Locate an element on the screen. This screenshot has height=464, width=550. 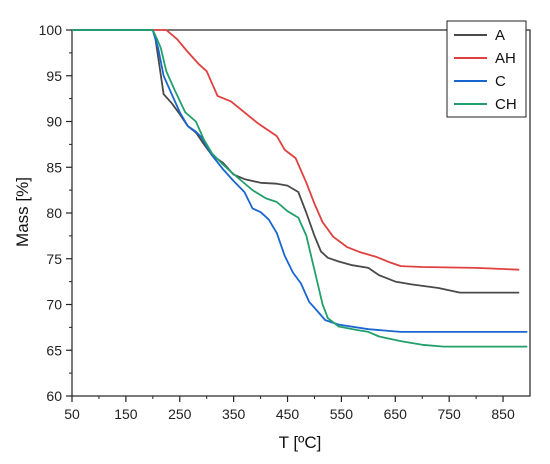
x-axis-ticks: 50 150 250 350 450 550 650 750 850 is located at coordinates (289, 409).